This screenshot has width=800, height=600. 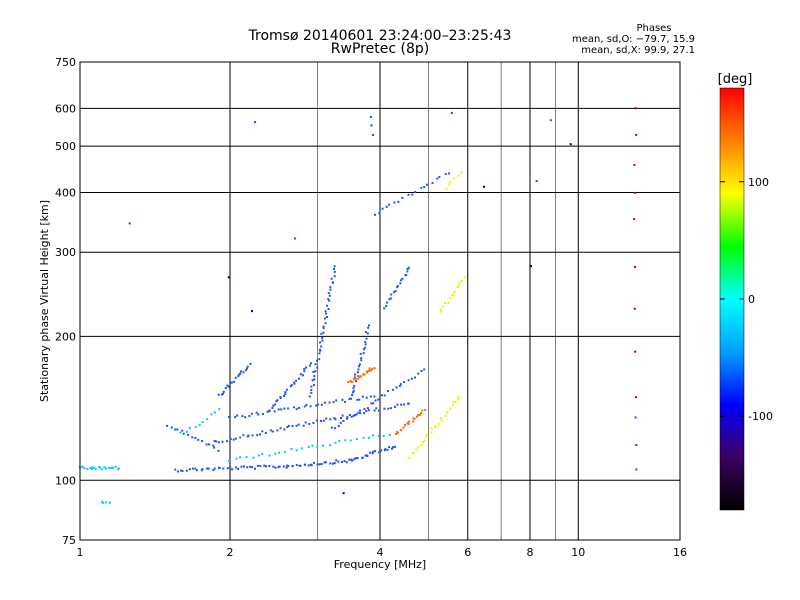 What do you see at coordinates (44, 301) in the screenshot?
I see `y-axis-label: Stationary phase Virtual Height [km]` at bounding box center [44, 301].